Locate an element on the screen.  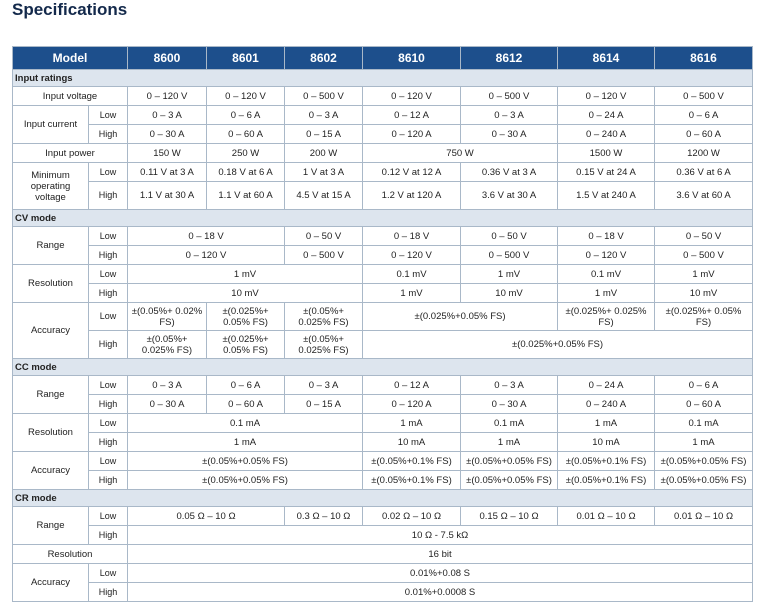
row-label: Input current is located at coordinates (50, 124).